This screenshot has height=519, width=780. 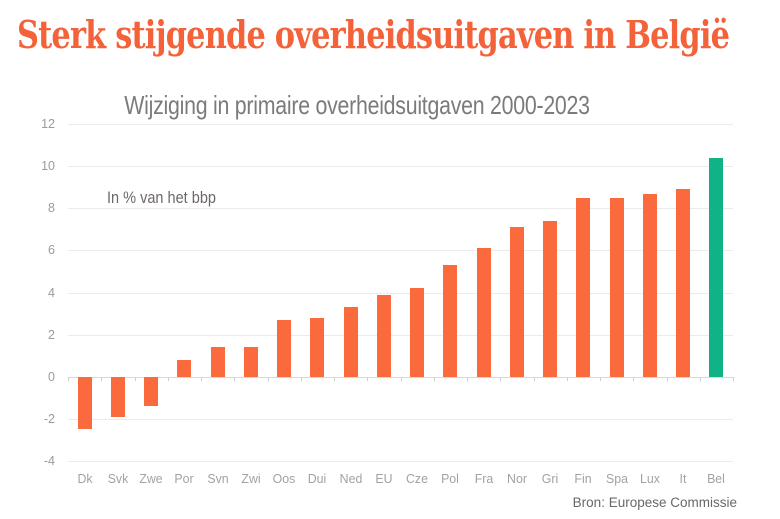 I want to click on x-tick-label-zwi: Zwi, so click(x=251, y=478).